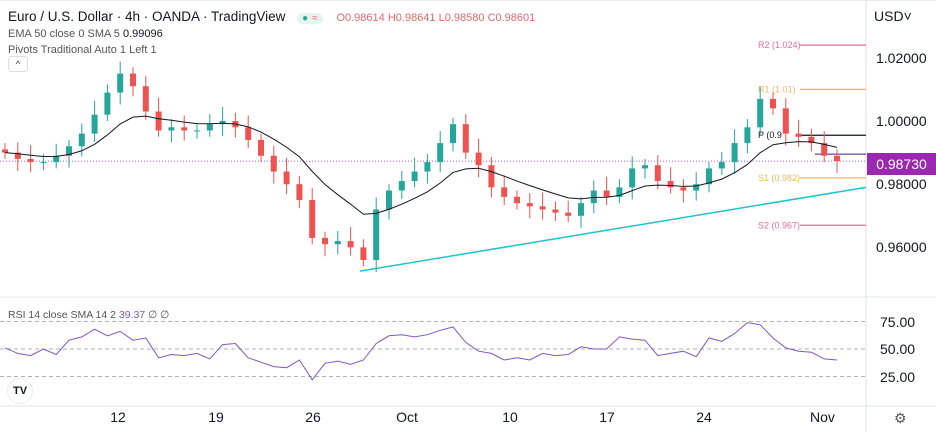  I want to click on ohlc-low: L0.98580, so click(461, 18).